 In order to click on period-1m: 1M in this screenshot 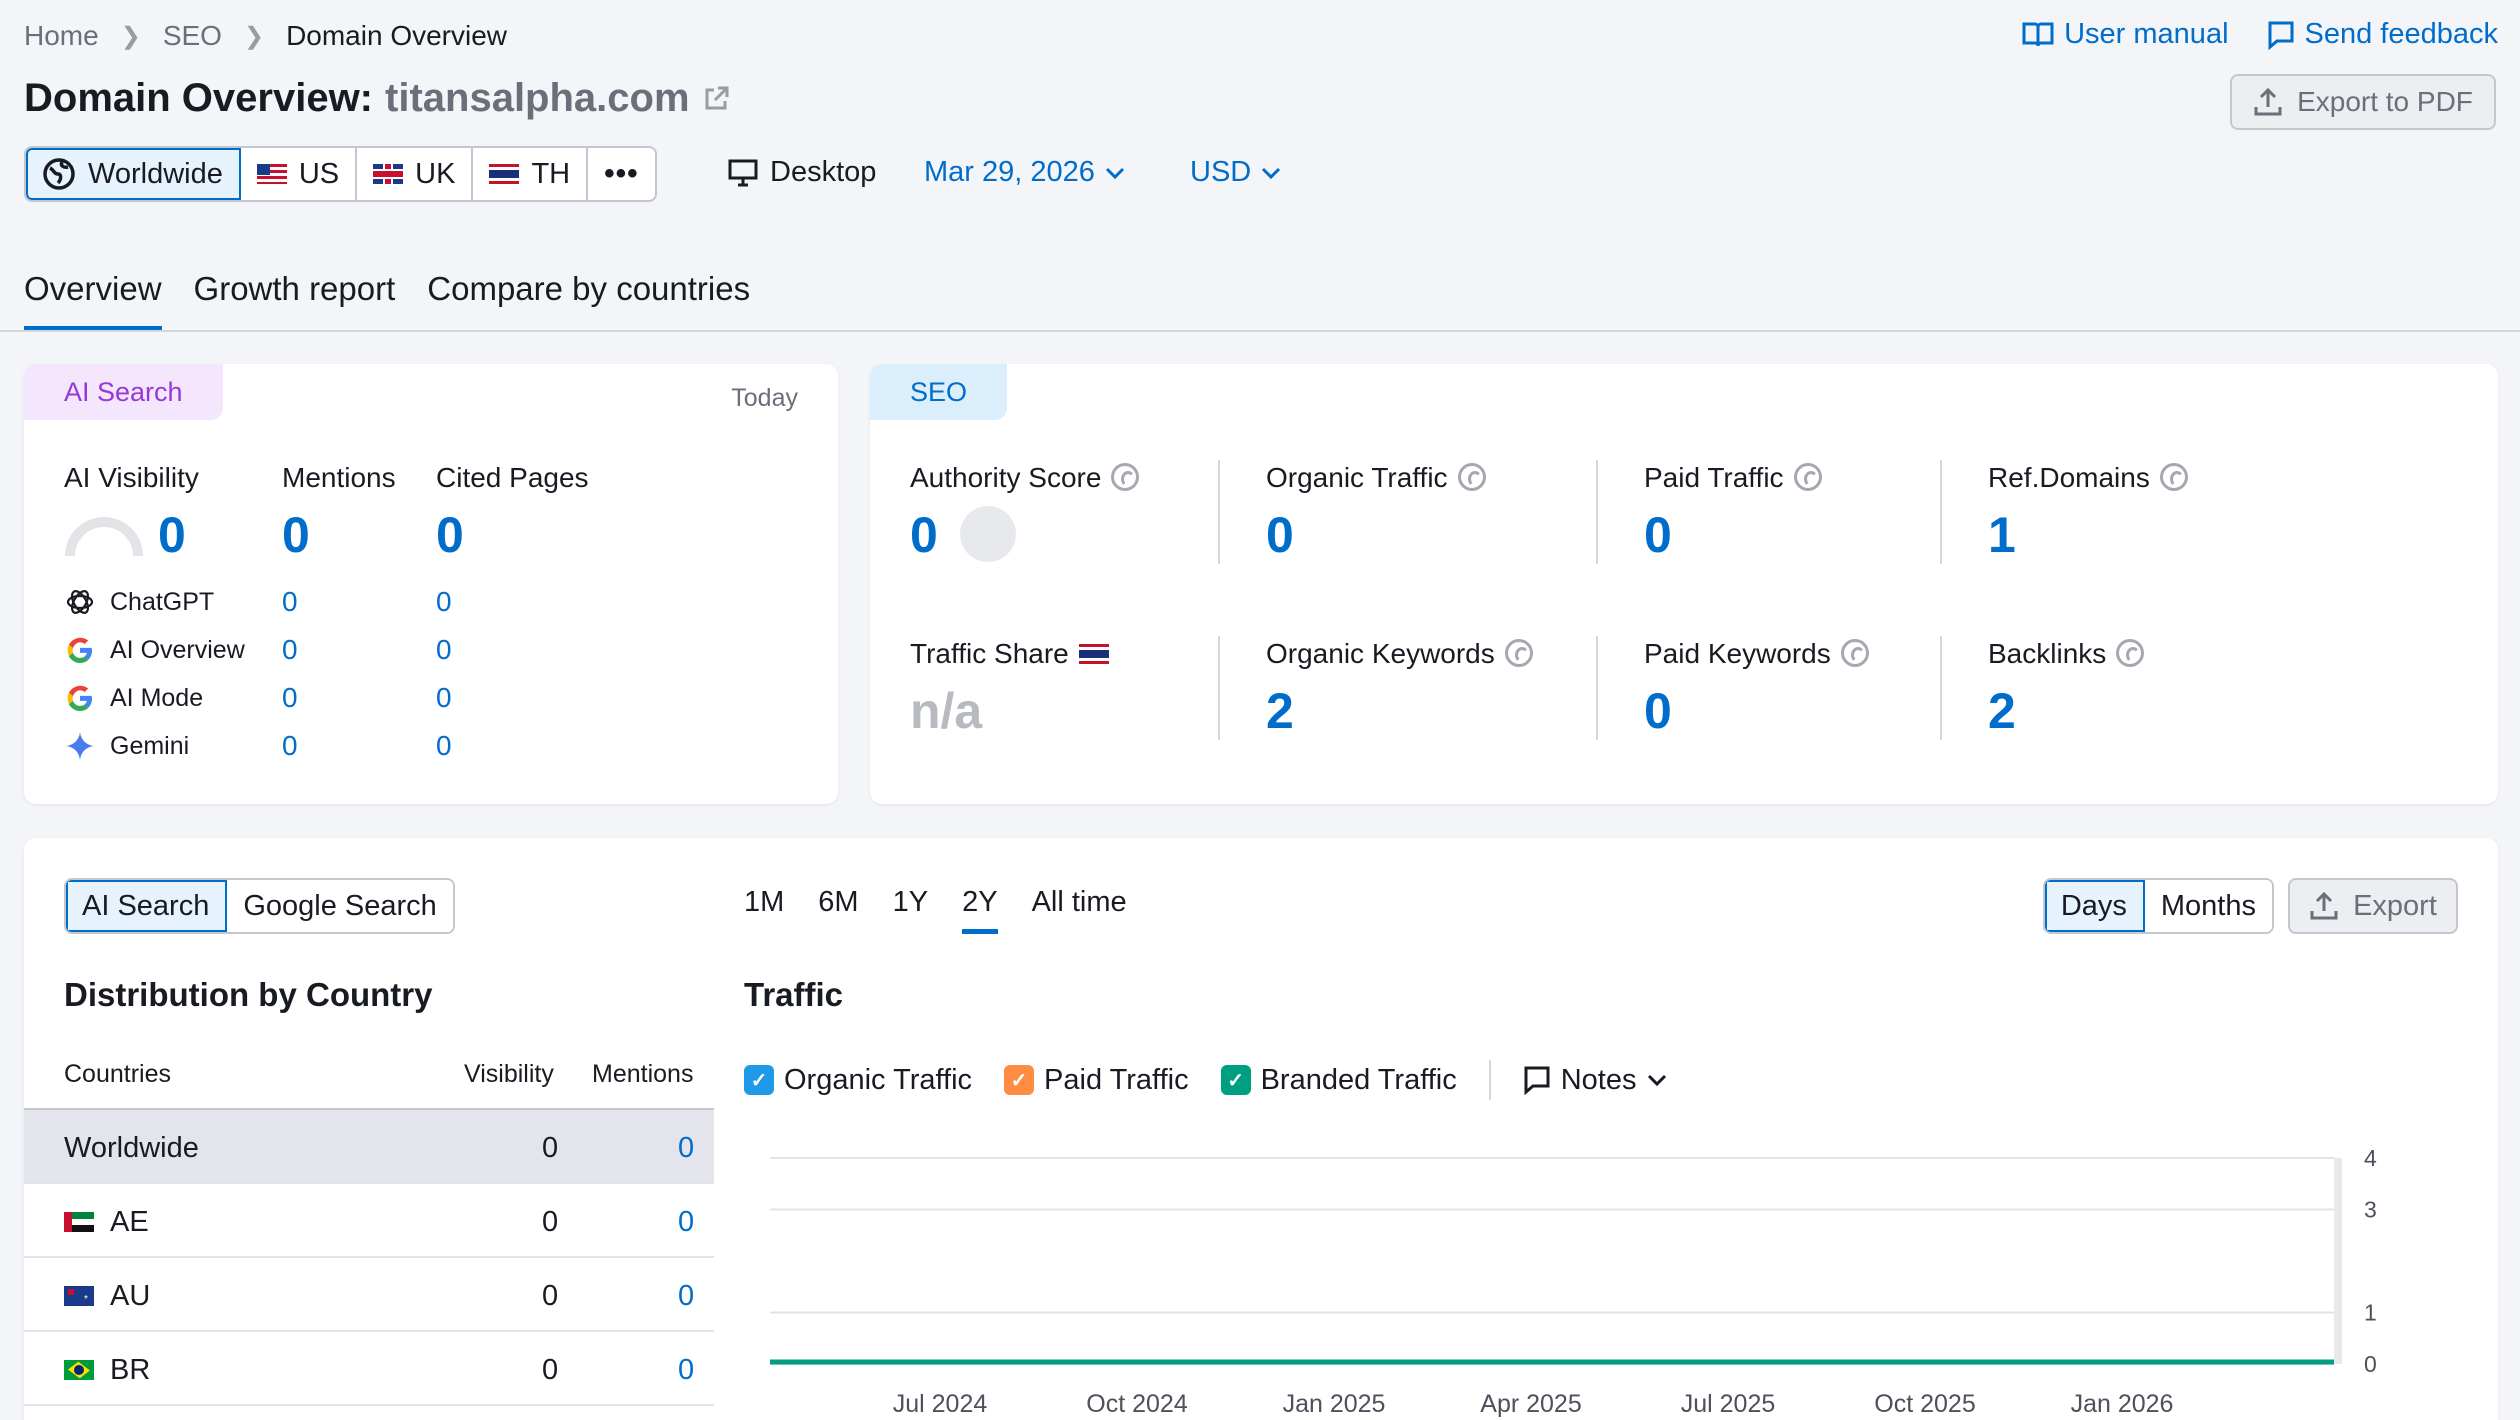, I will do `click(764, 902)`.